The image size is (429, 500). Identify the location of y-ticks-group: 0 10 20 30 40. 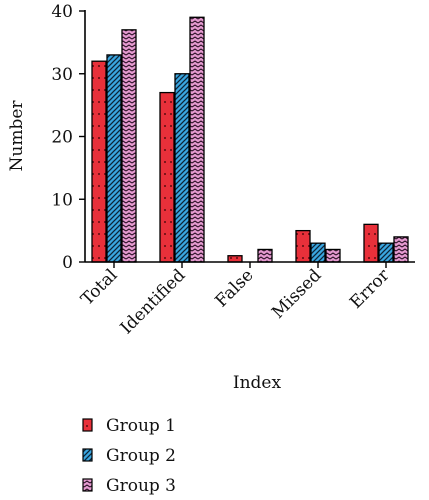
(68, 137).